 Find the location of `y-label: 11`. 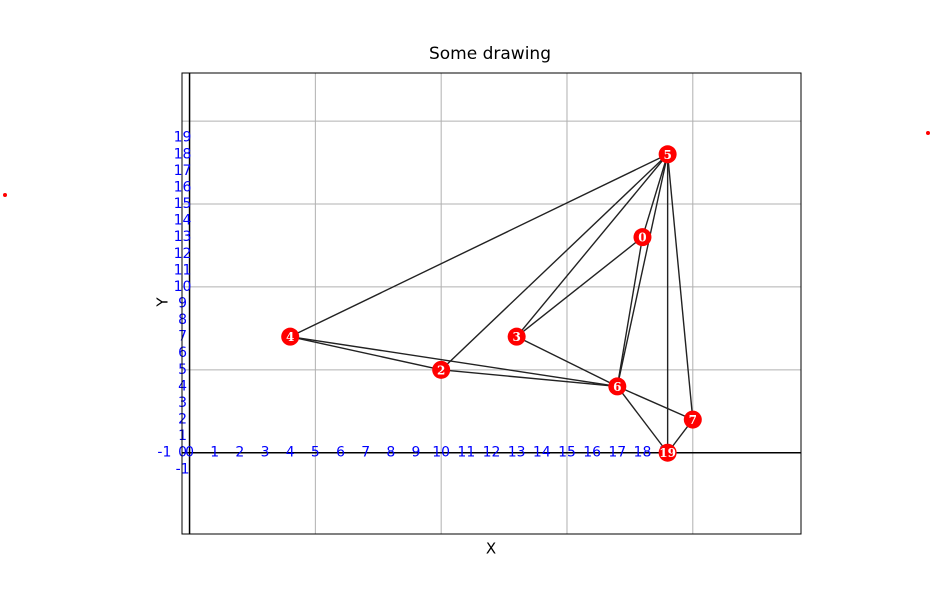

y-label: 11 is located at coordinates (183, 270).